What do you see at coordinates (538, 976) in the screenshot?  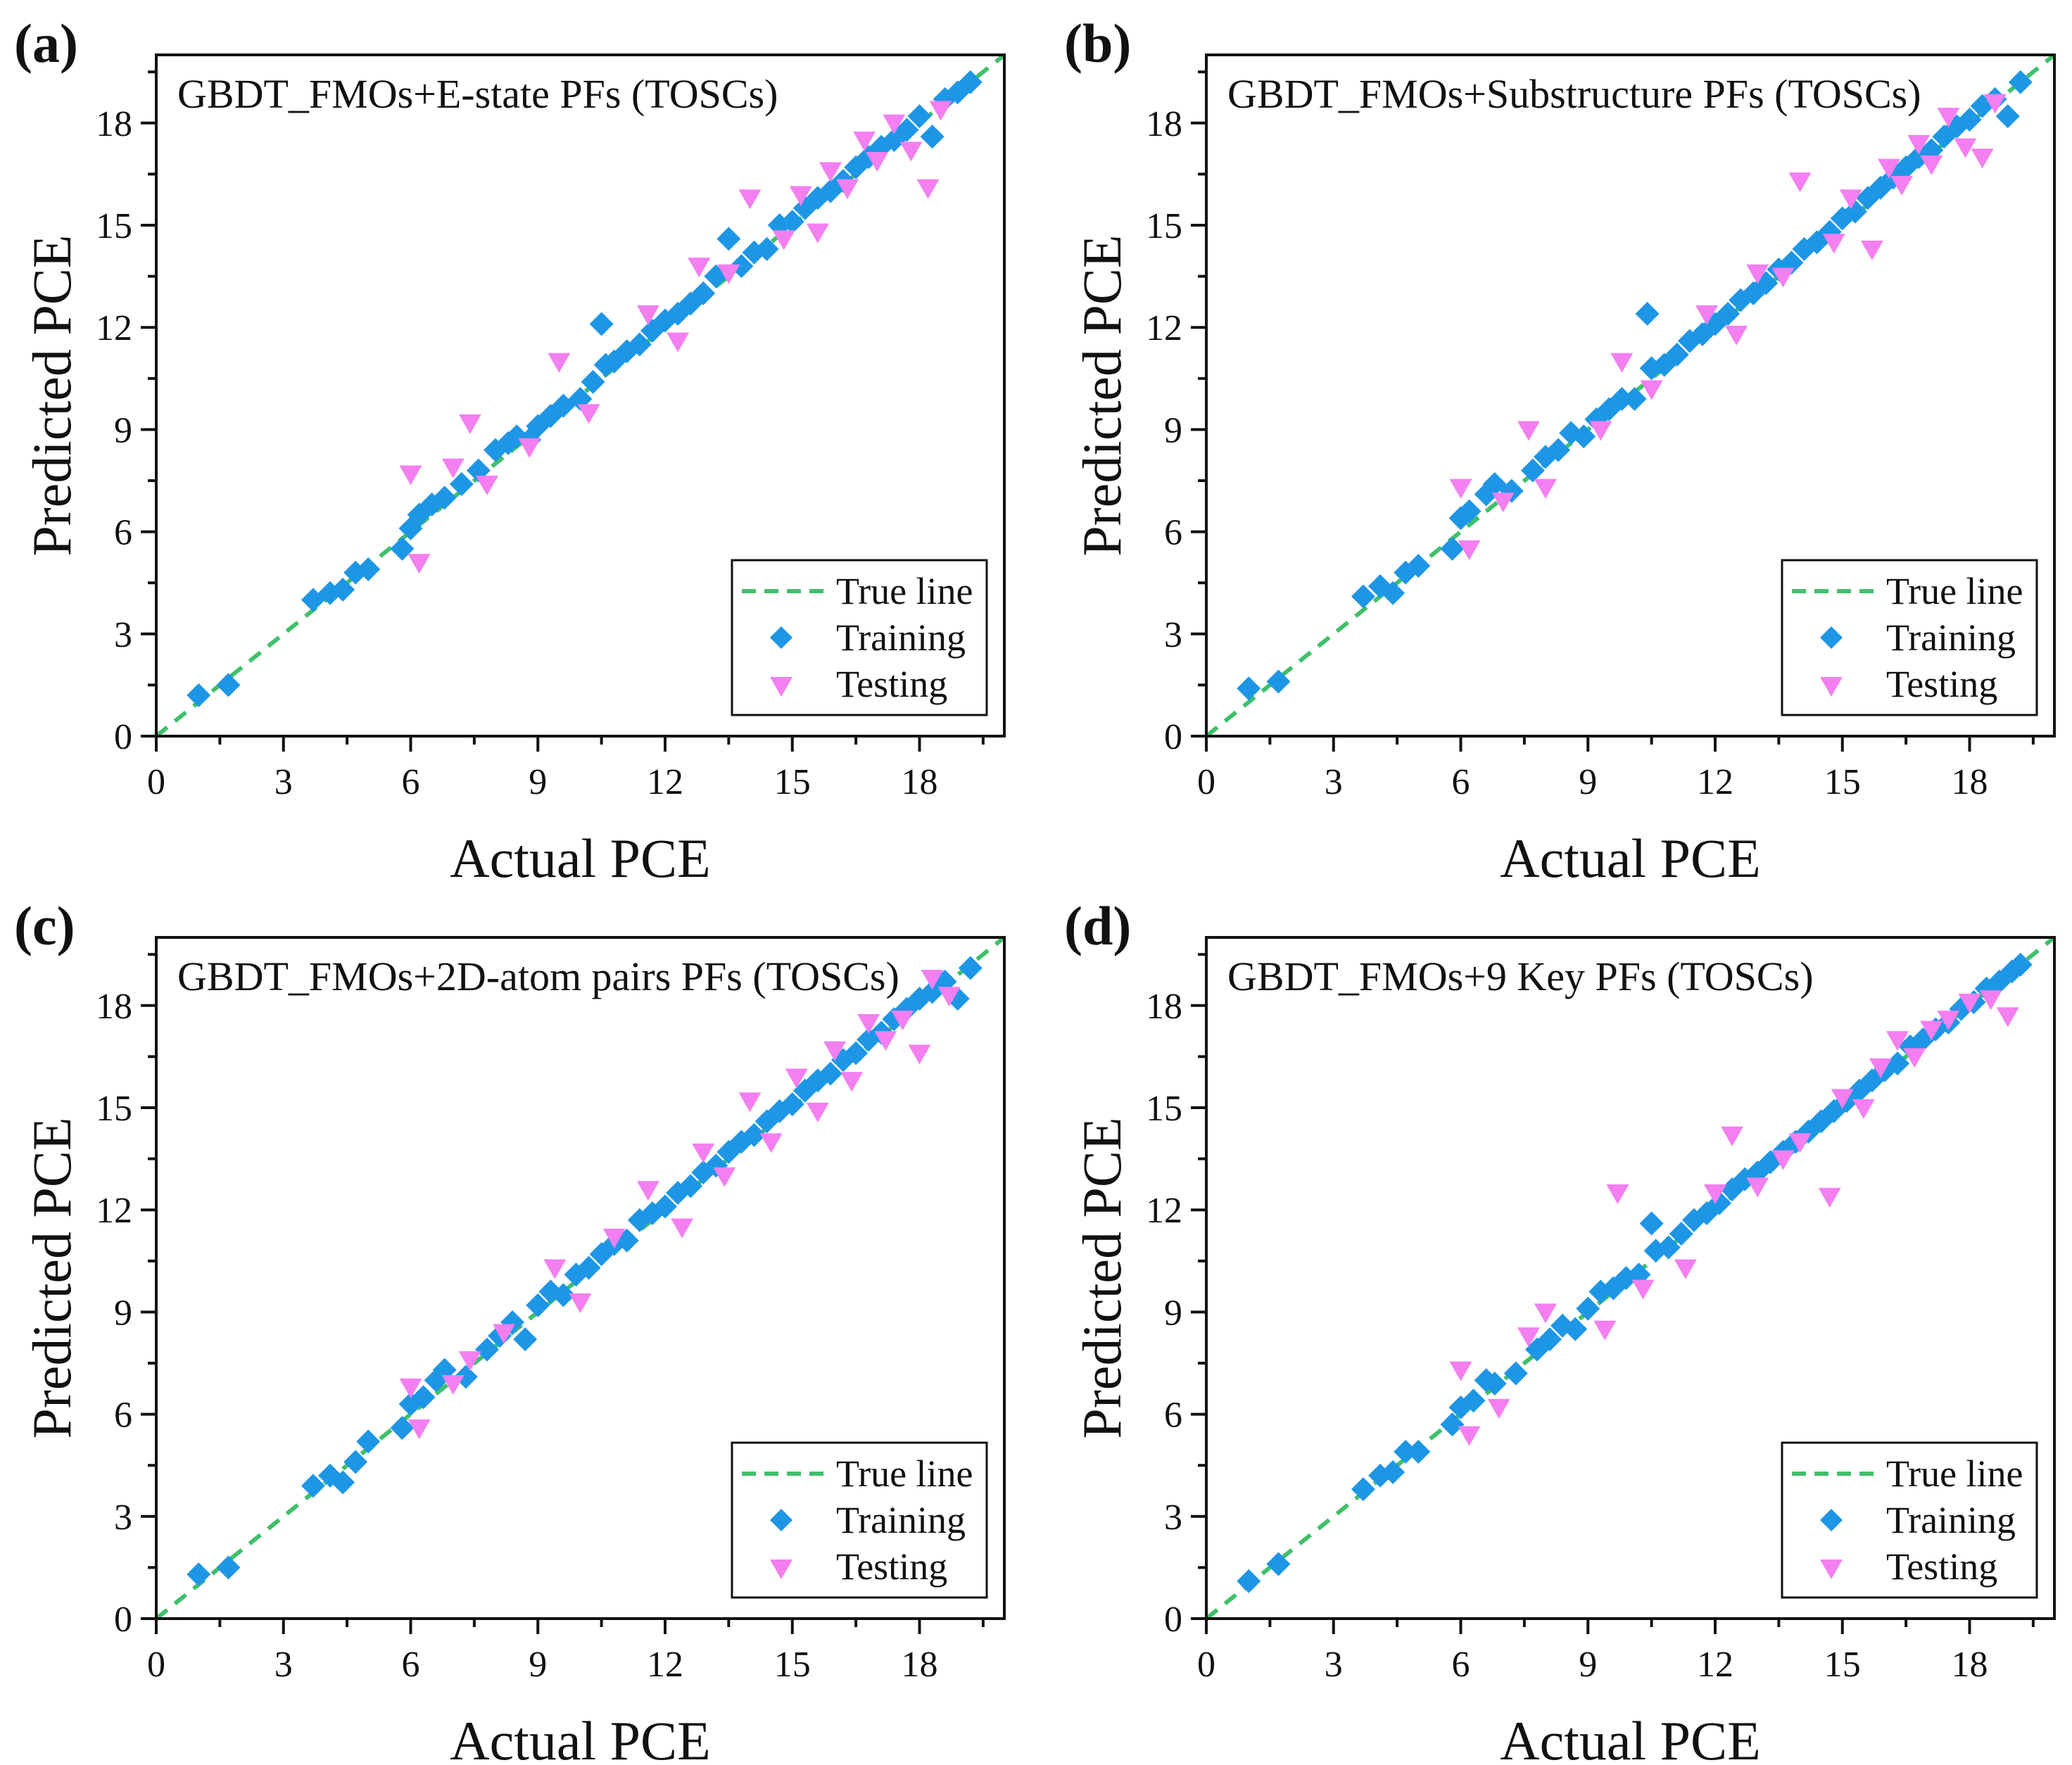 I see `chart-title: GBDT_FMOs+2D-atom pairs PFs (TOSCs)` at bounding box center [538, 976].